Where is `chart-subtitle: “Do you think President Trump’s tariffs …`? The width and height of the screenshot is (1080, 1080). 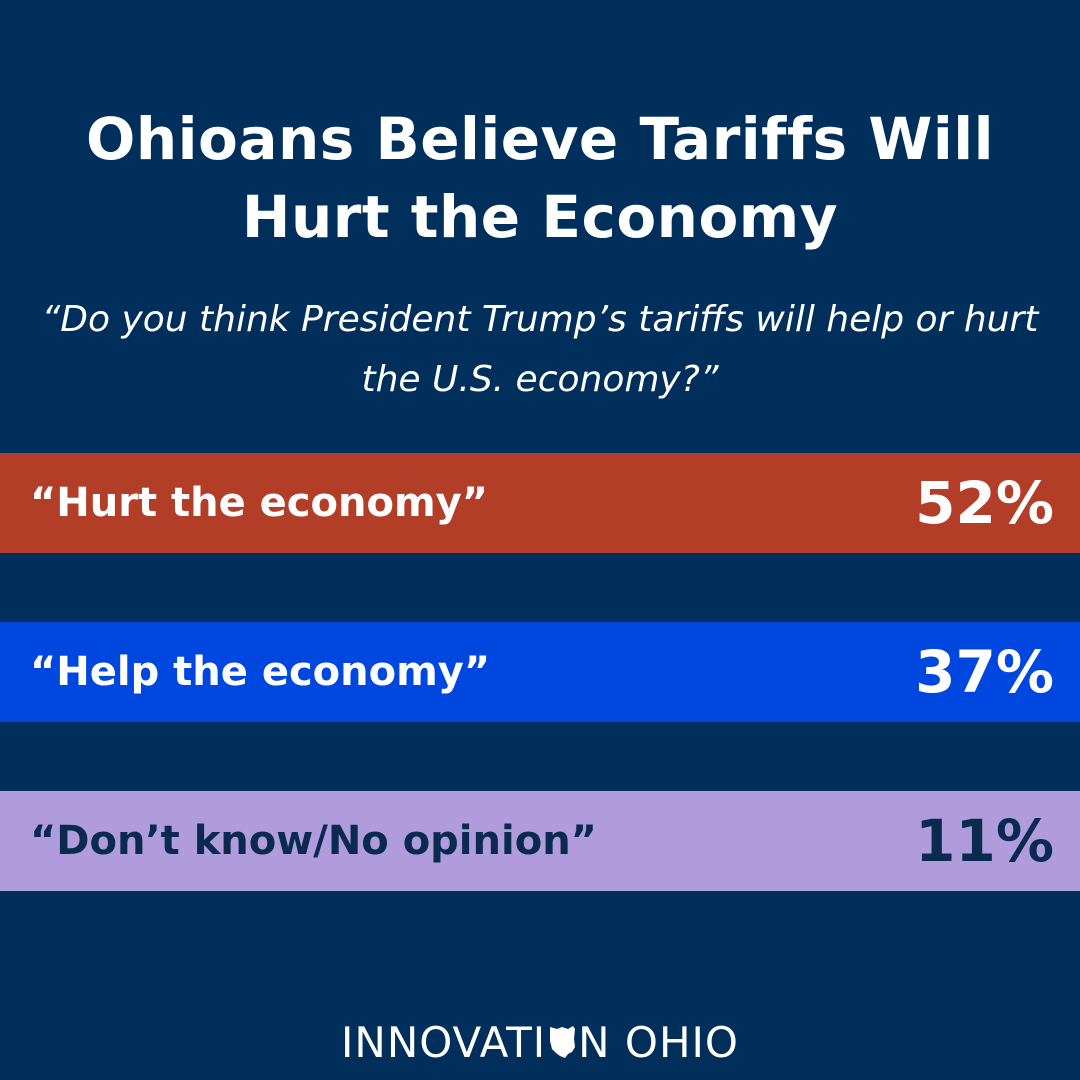
chart-subtitle: “Do you think President Trump’s tariffs … is located at coordinates (540, 349).